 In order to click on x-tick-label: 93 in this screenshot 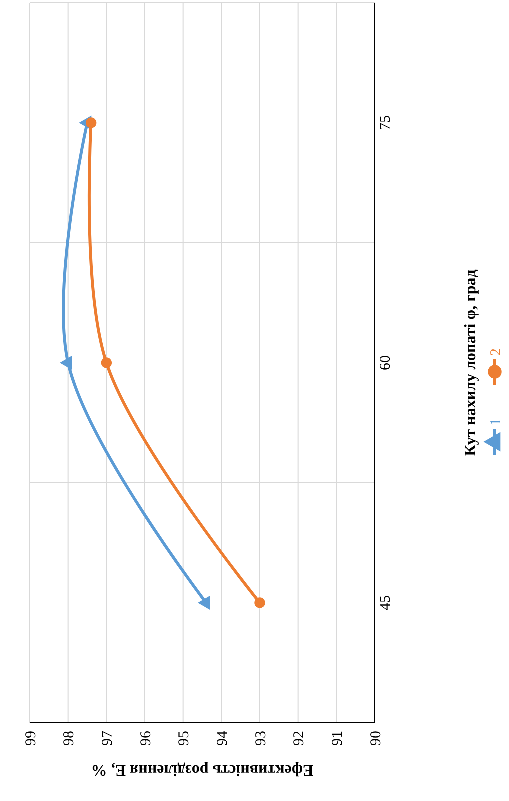, I will do `click(261, 738)`.